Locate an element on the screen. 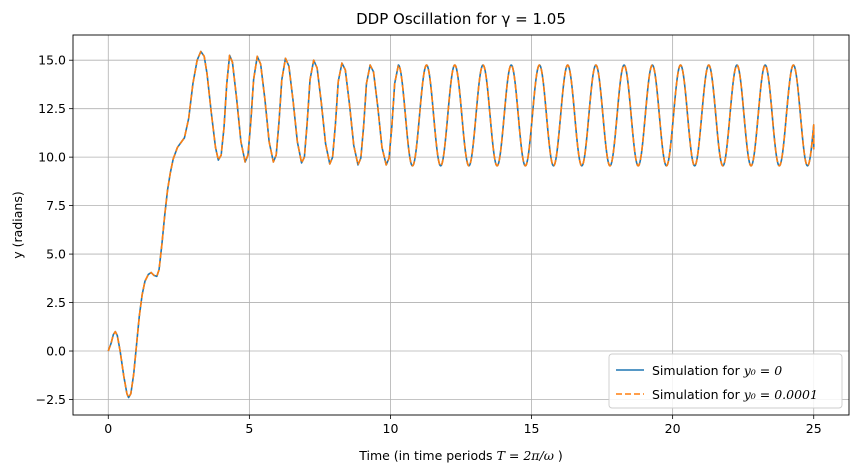 This screenshot has width=857, height=474. y-tick-label: 12.5 is located at coordinates (52, 108).